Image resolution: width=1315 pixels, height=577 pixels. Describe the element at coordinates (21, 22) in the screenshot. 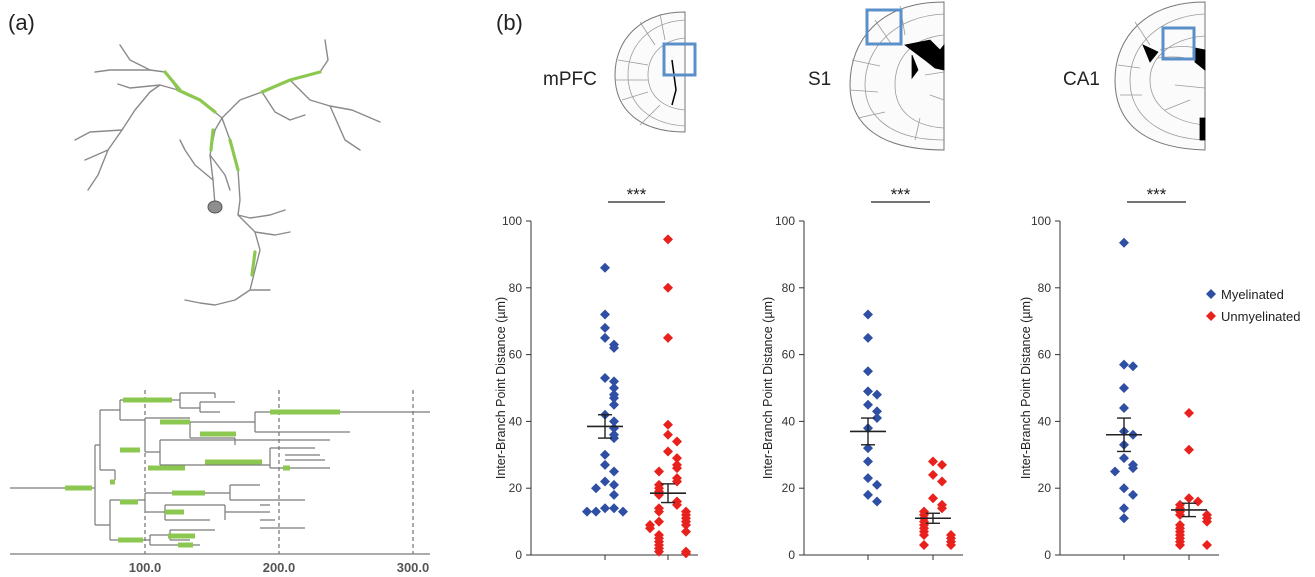

I see `panel-a-label: (a)` at that location.